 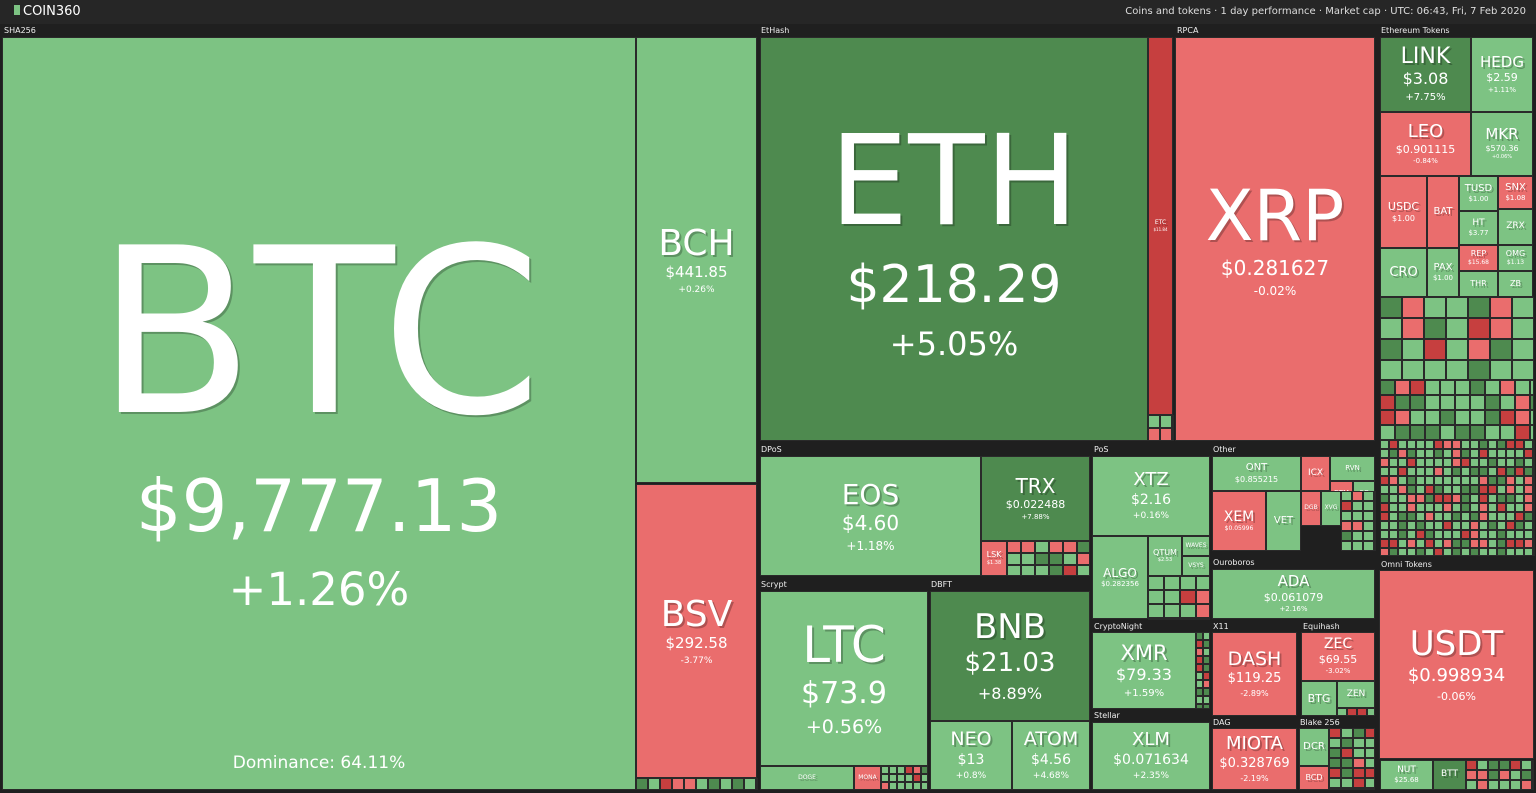 What do you see at coordinates (1120, 573) in the screenshot?
I see `coin-symbol: ALGO` at bounding box center [1120, 573].